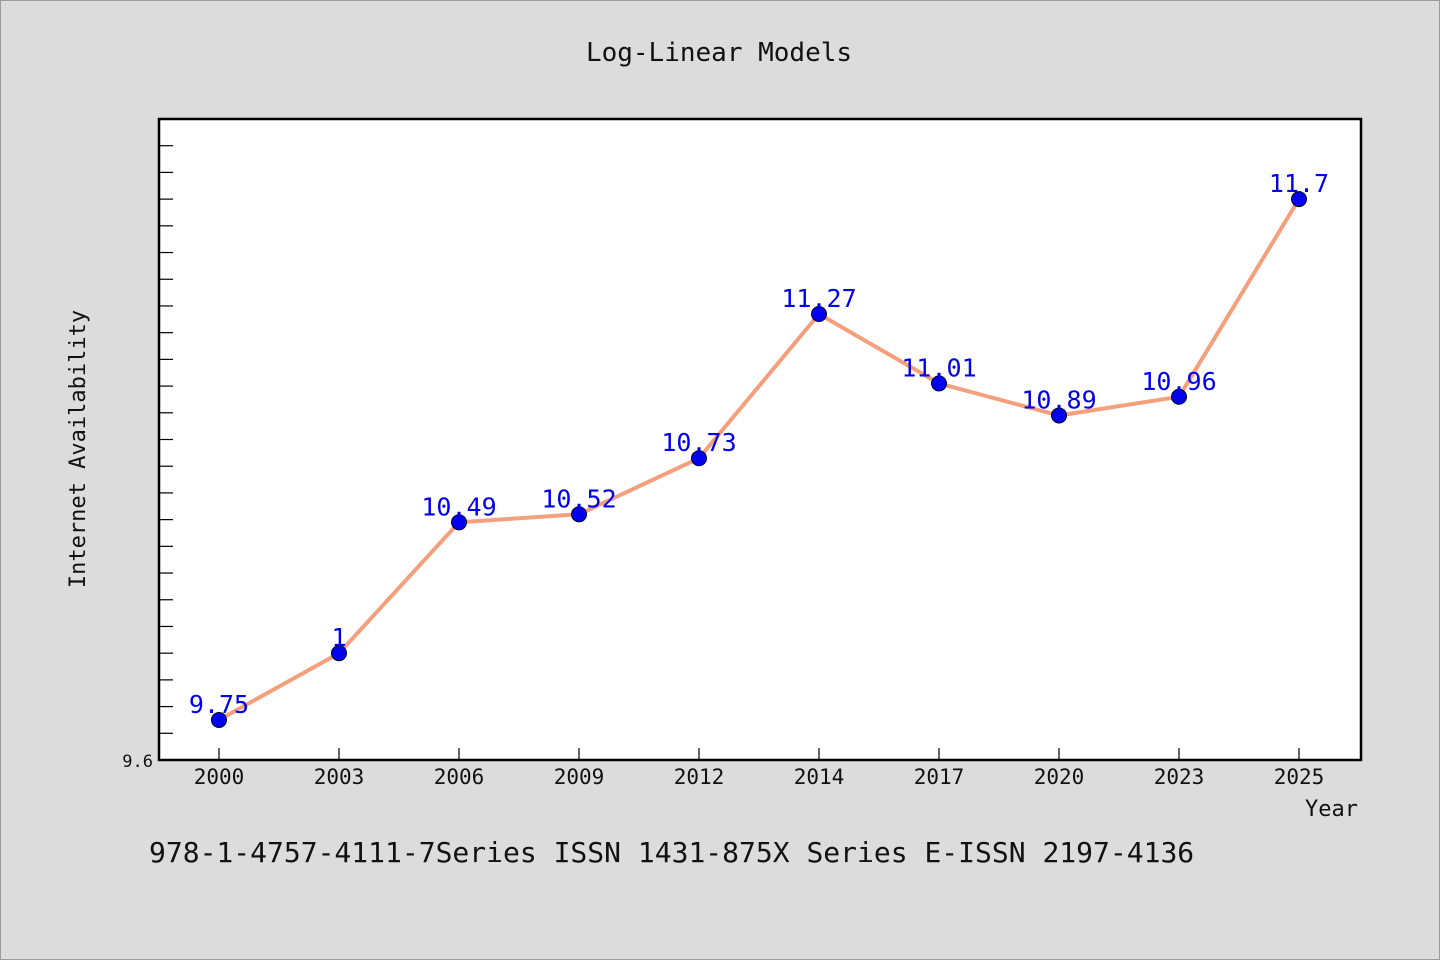  I want to click on data-label: 10.89, so click(1058, 399).